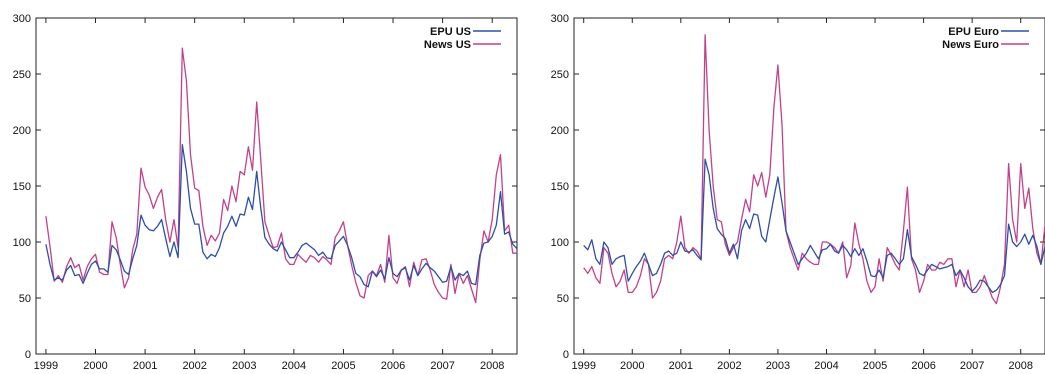 The image size is (1045, 374). Describe the element at coordinates (450, 32) in the screenshot. I see `legend-label: EPU US` at that location.